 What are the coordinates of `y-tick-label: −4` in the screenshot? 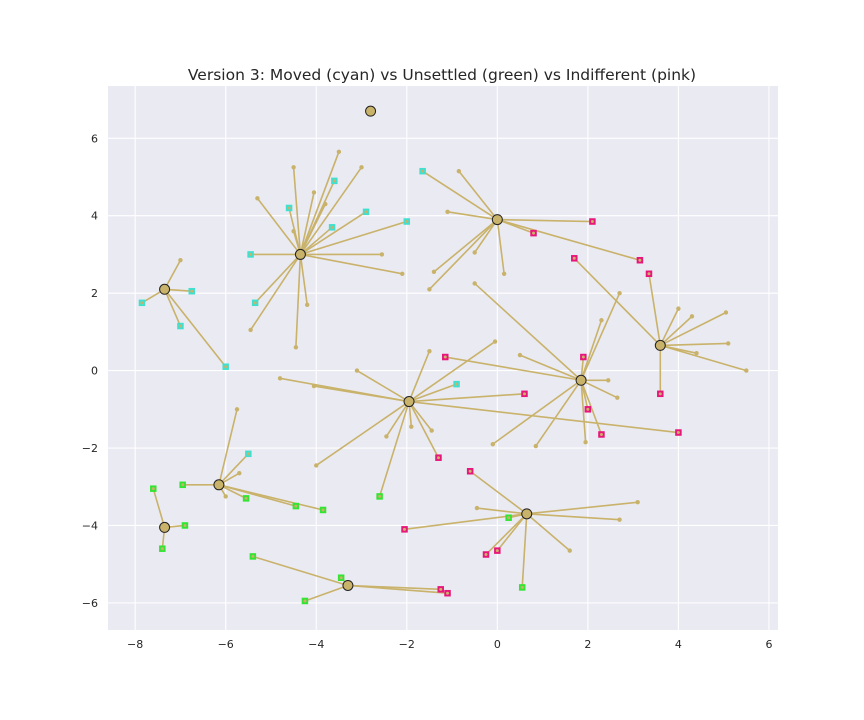 It's located at (90, 525).